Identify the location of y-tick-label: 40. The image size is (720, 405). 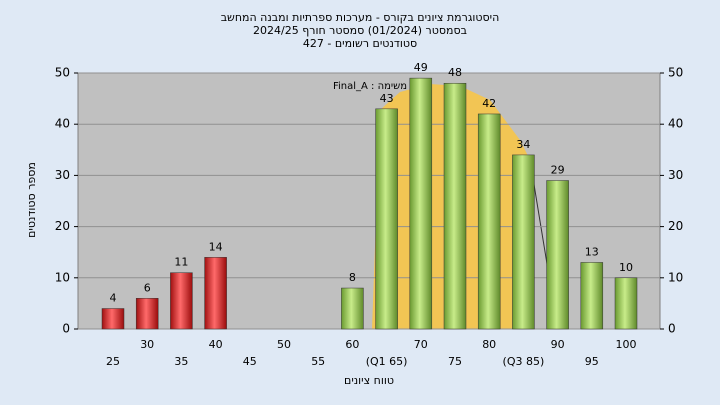
(62, 124).